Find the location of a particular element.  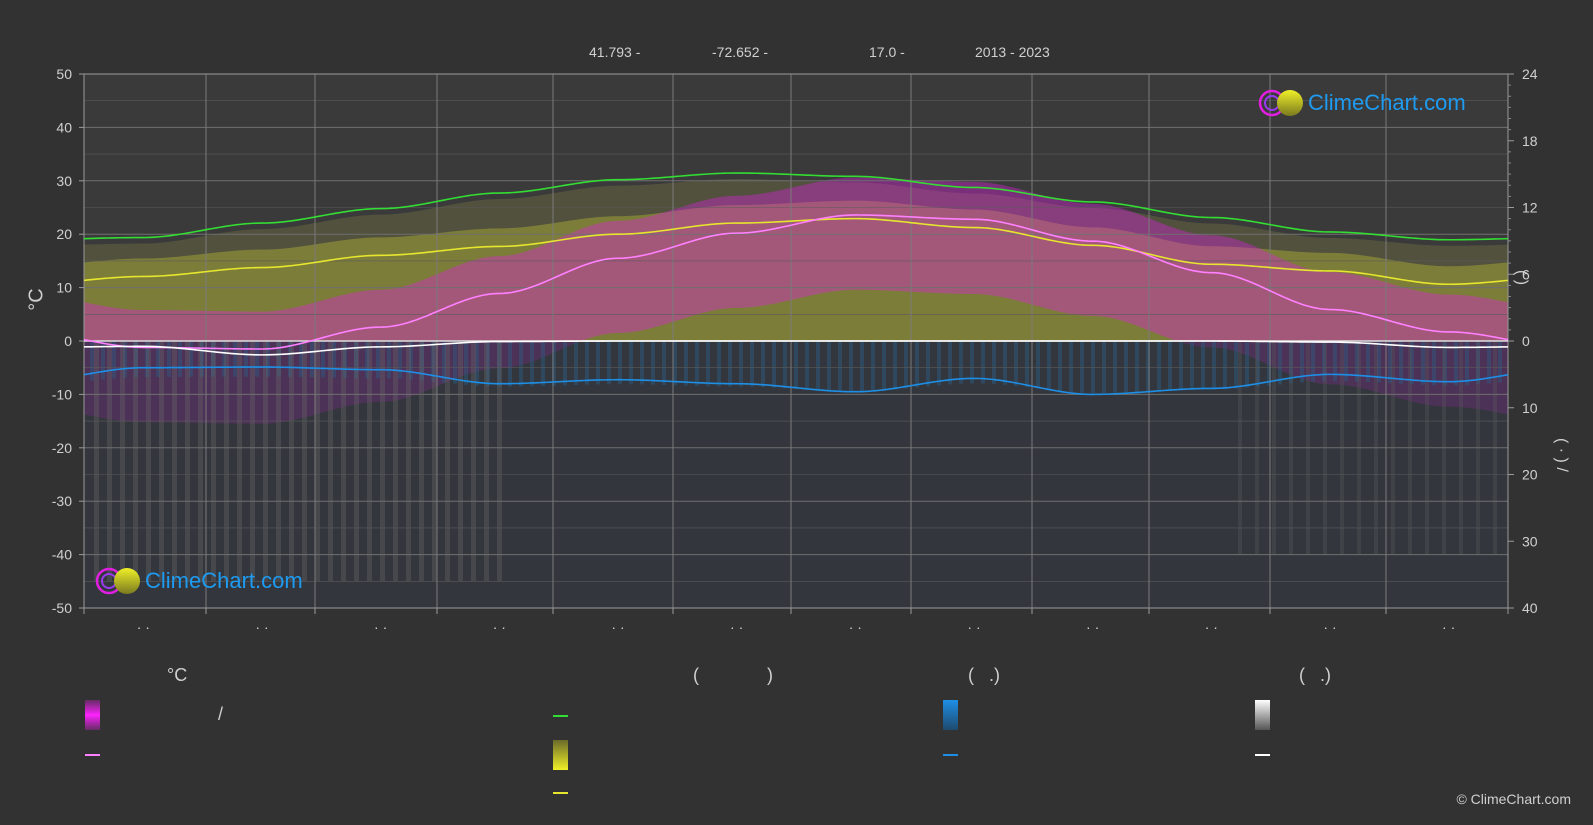

logo-bottom: ClimeChart.com is located at coordinates (199, 581).